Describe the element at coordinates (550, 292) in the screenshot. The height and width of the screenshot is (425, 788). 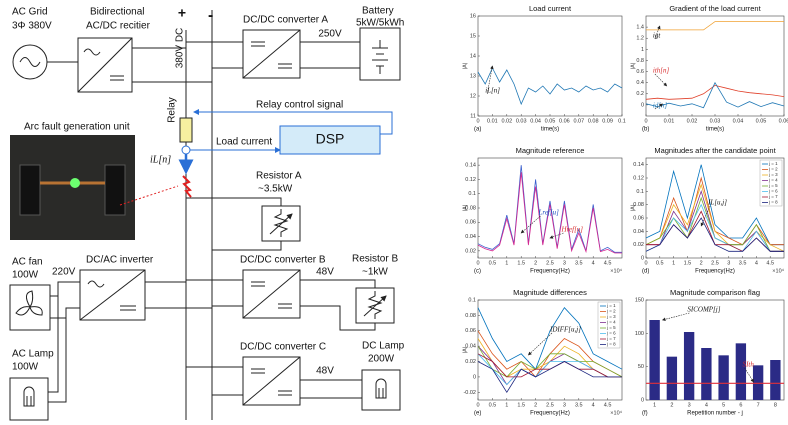
I see `panel-title: Magnitude differences` at that location.